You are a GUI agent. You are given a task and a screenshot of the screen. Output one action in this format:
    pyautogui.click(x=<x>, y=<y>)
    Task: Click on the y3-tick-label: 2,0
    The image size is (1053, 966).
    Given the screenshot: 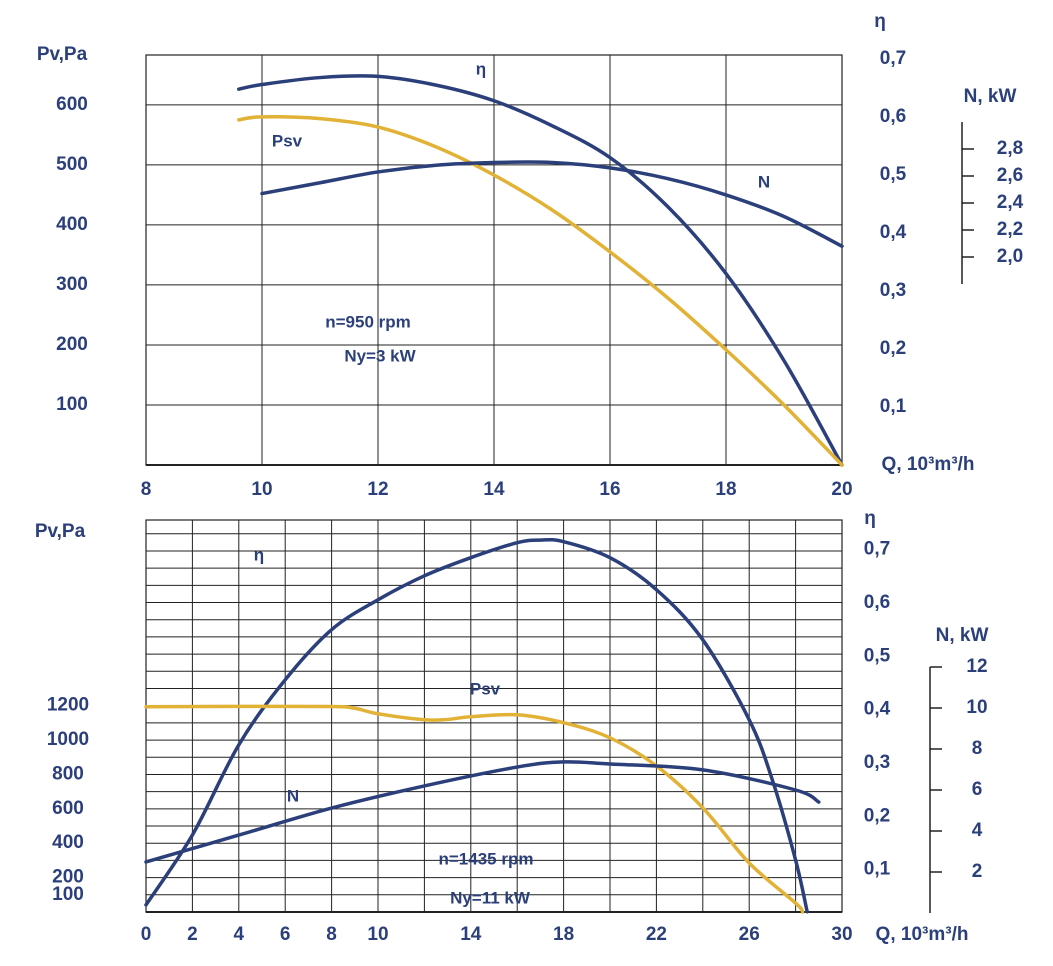 What is the action you would take?
    pyautogui.click(x=1010, y=256)
    